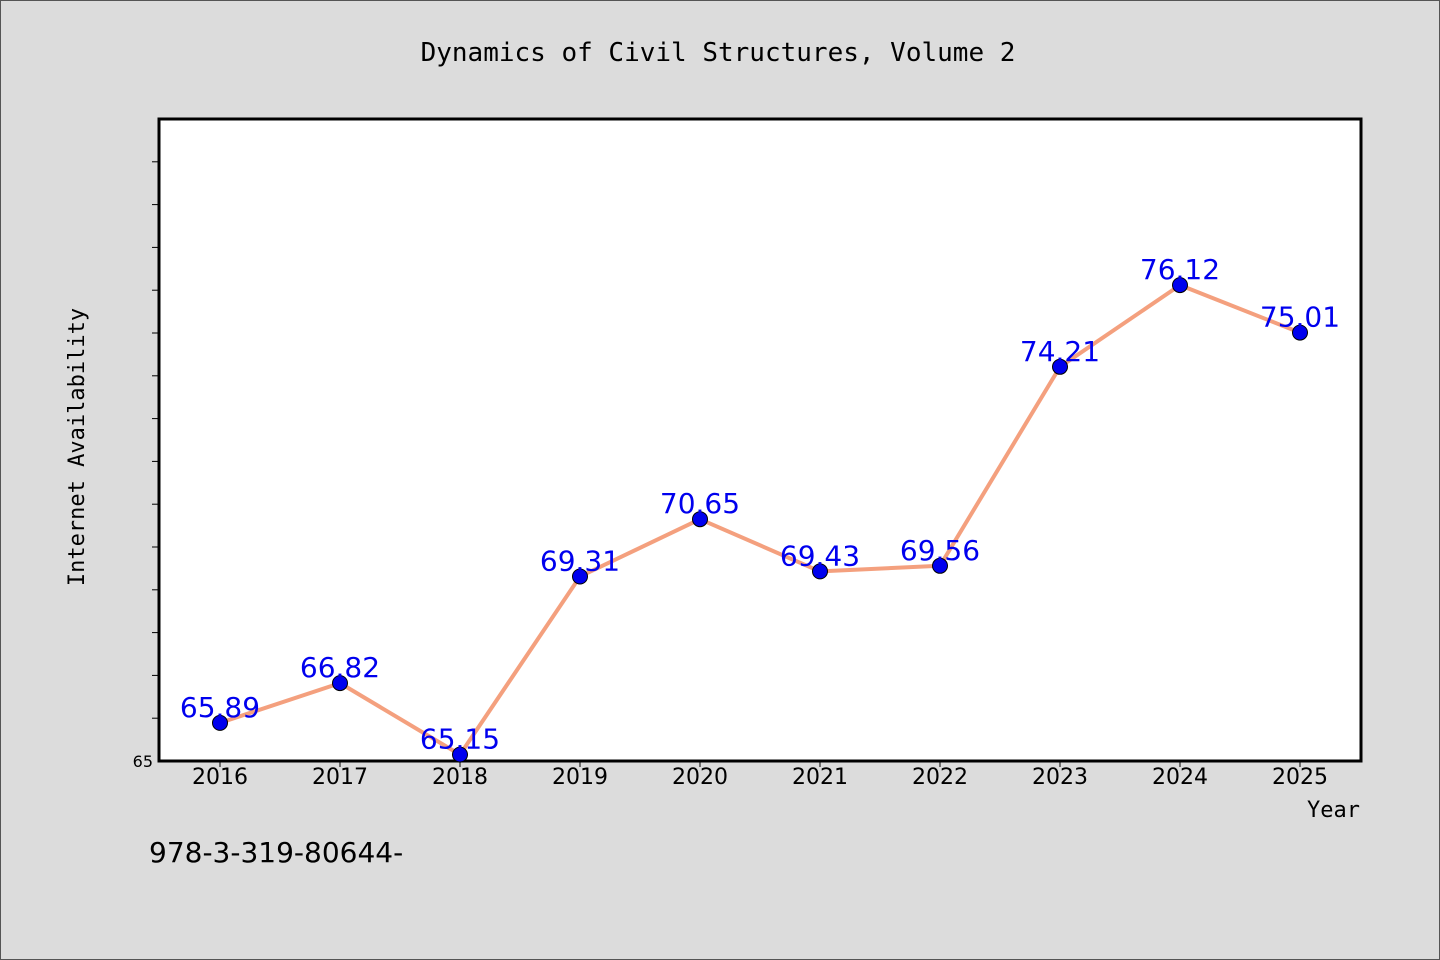 This screenshot has height=960, width=1440. What do you see at coordinates (77, 447) in the screenshot?
I see `y-axis-label: Internet Availability` at bounding box center [77, 447].